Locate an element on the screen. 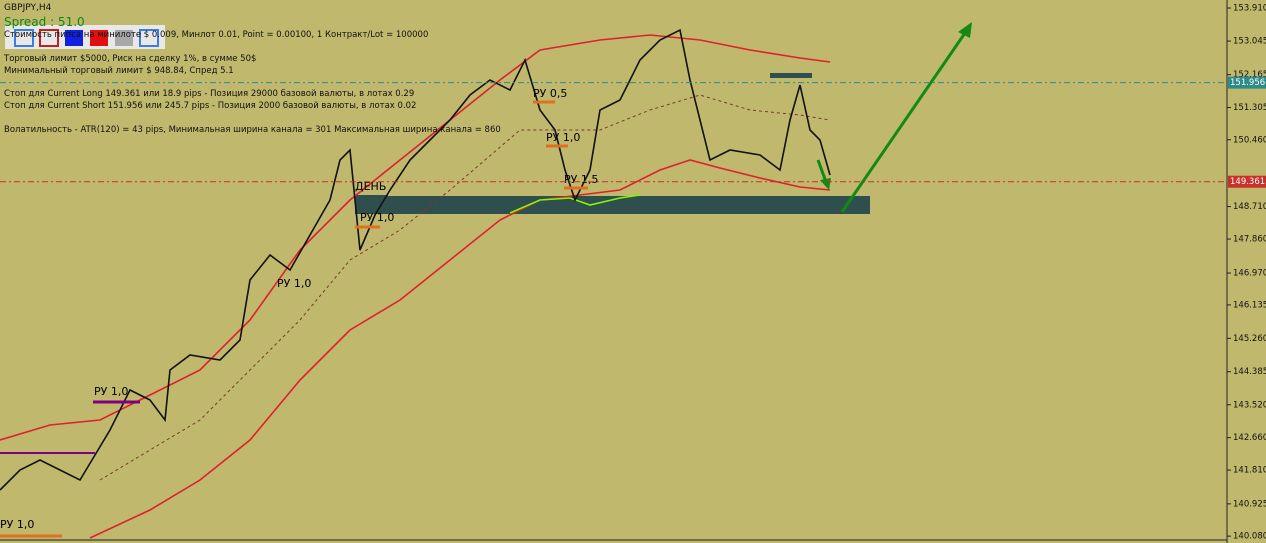 Image resolution: width=1266 pixels, height=543 pixels. price-tick-label: 151.305 is located at coordinates (1249, 108).